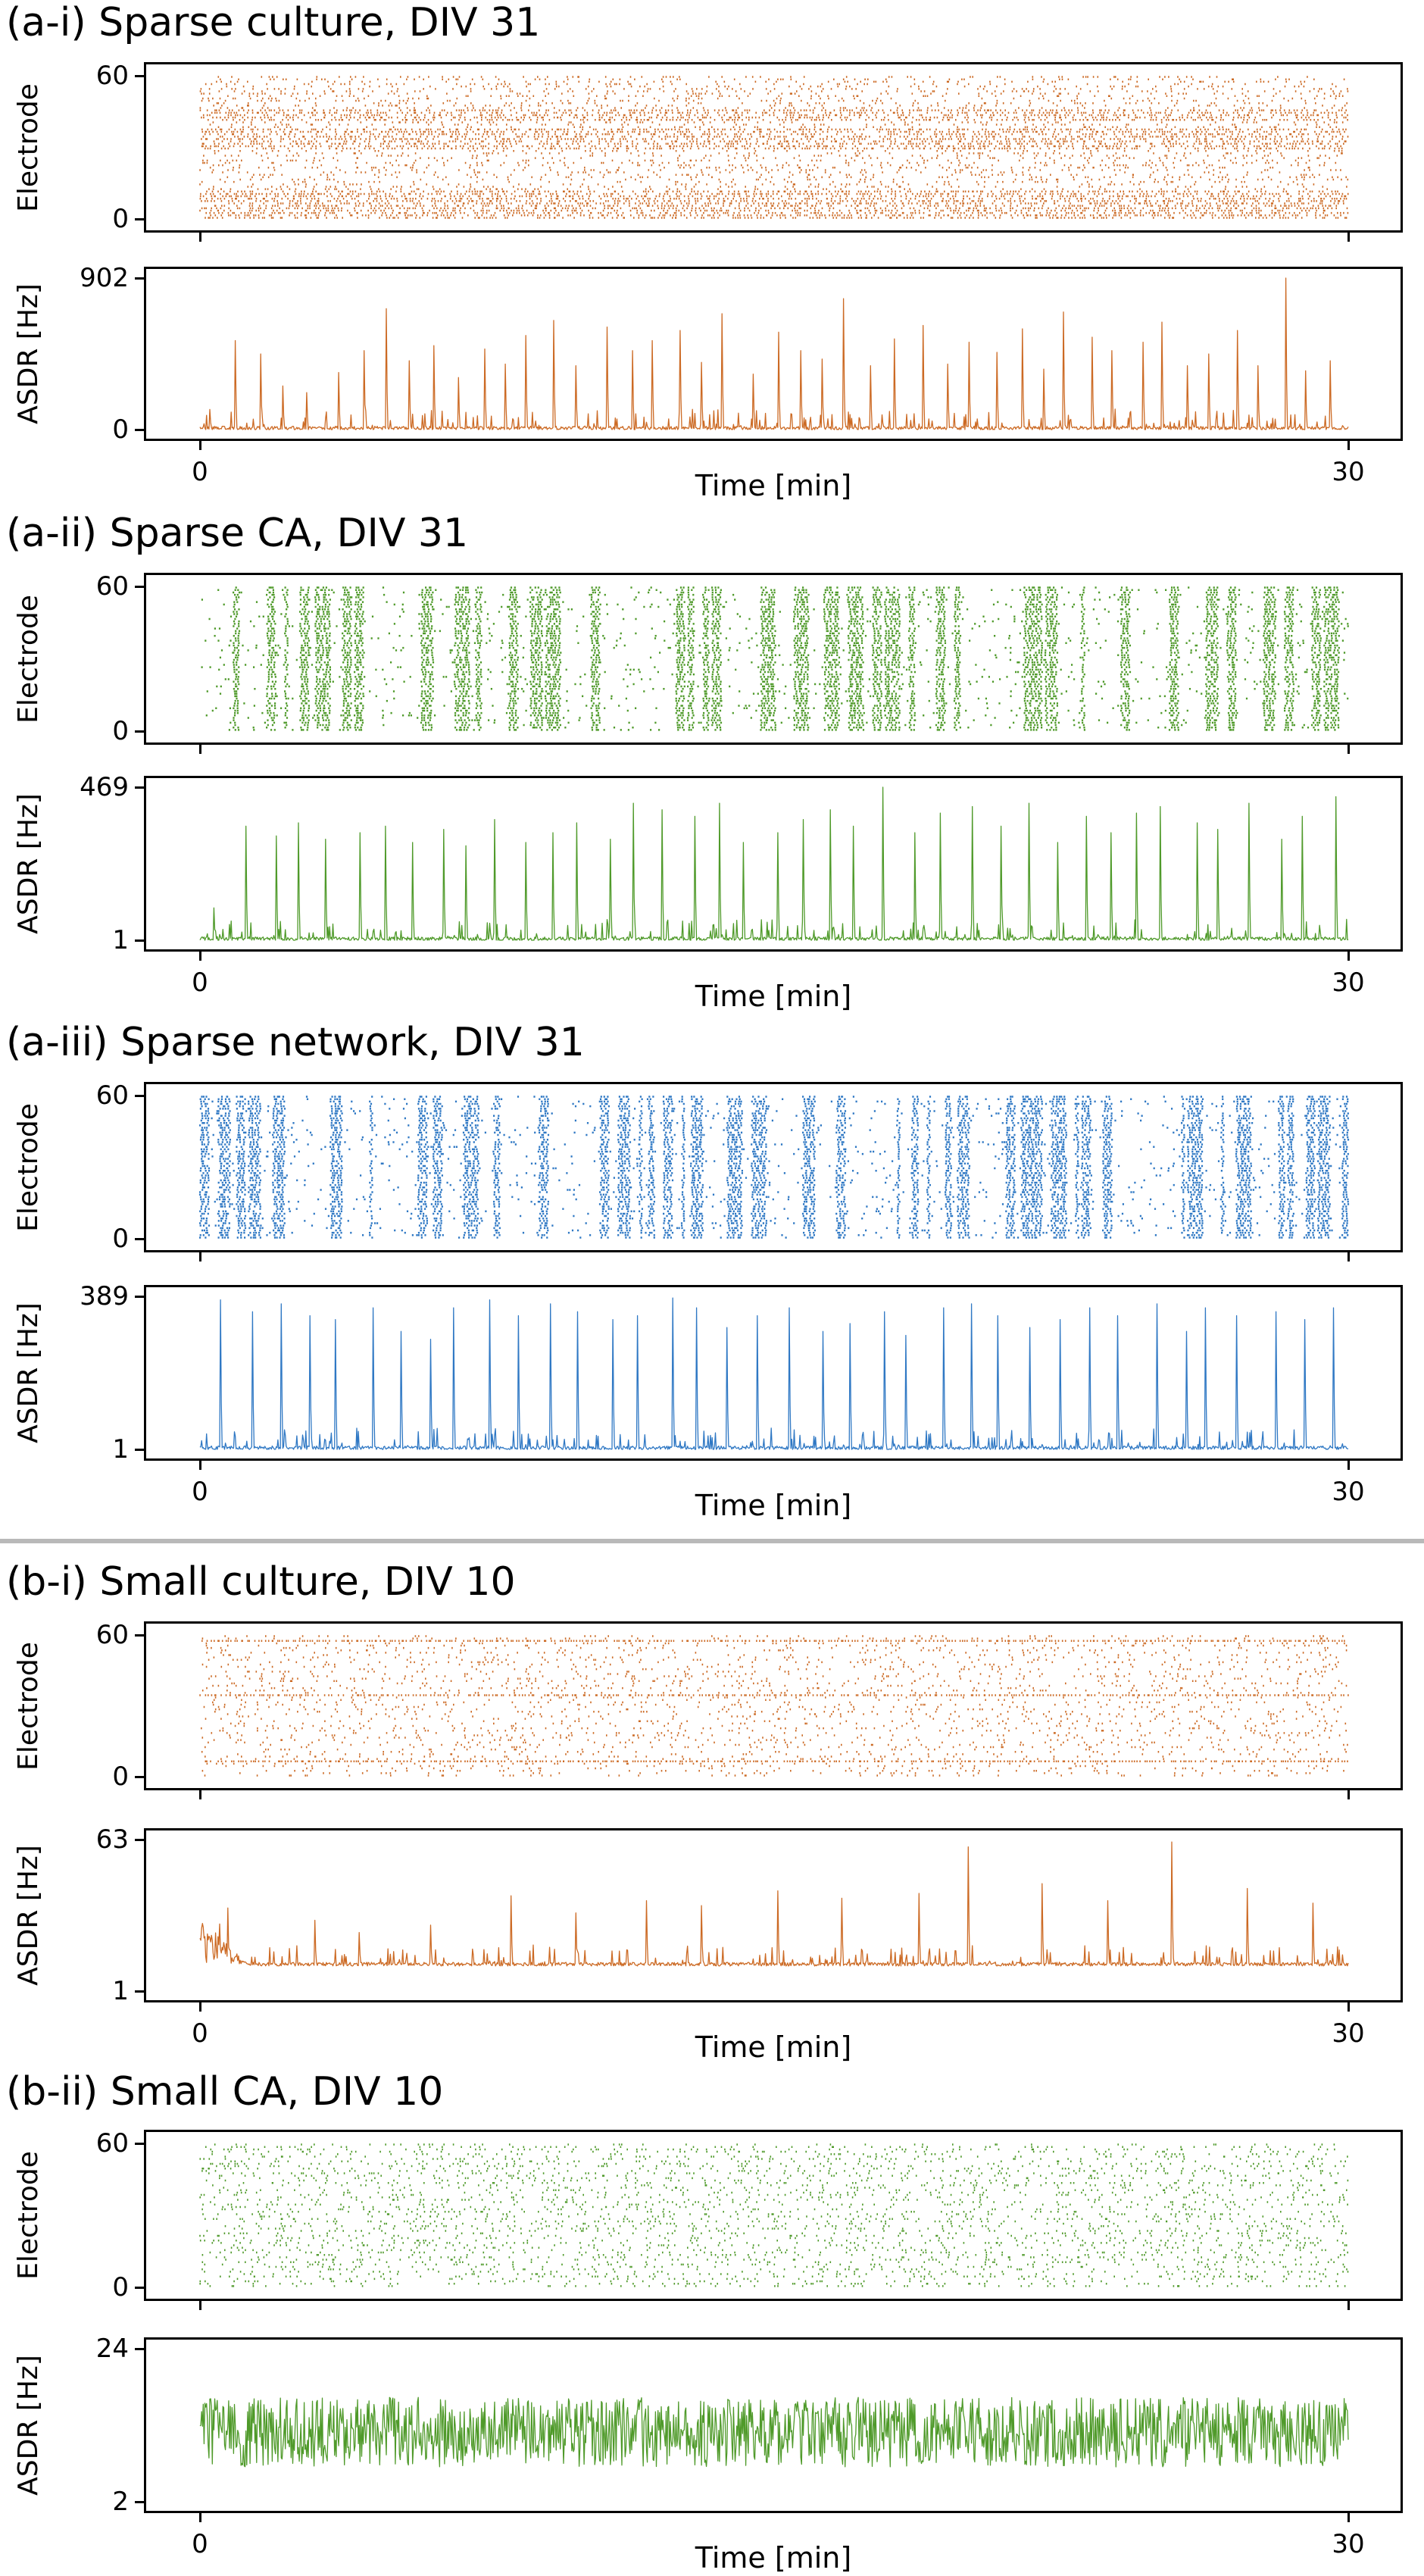 The image size is (1424, 2576). Describe the element at coordinates (237, 533) in the screenshot. I see `panel-title: (a-ii) Sparse CA, DIV 31` at that location.